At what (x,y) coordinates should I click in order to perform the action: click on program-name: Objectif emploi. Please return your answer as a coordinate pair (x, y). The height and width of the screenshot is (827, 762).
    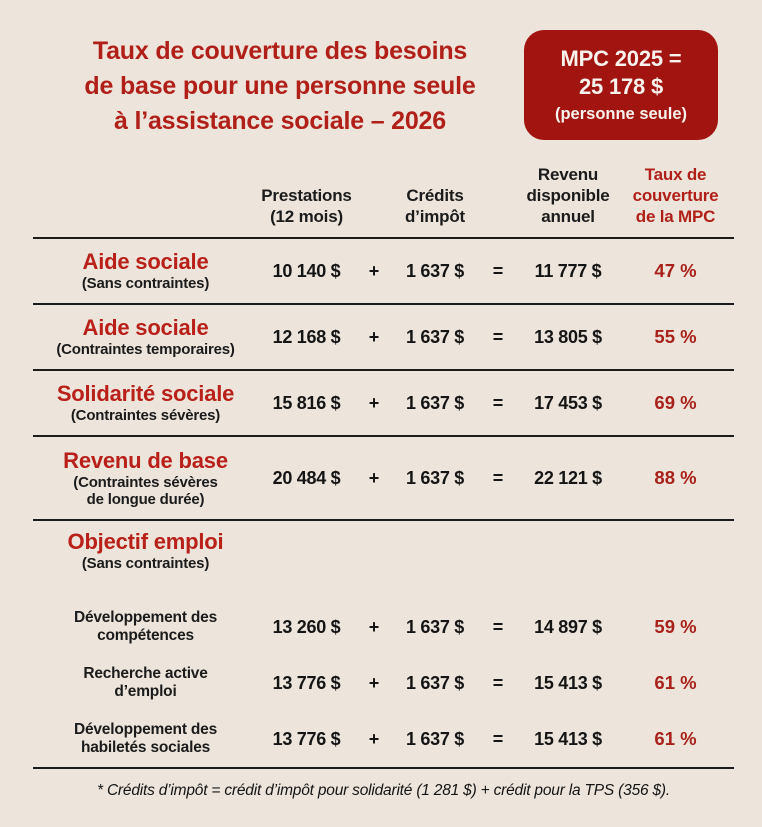
    Looking at the image, I should click on (145, 541).